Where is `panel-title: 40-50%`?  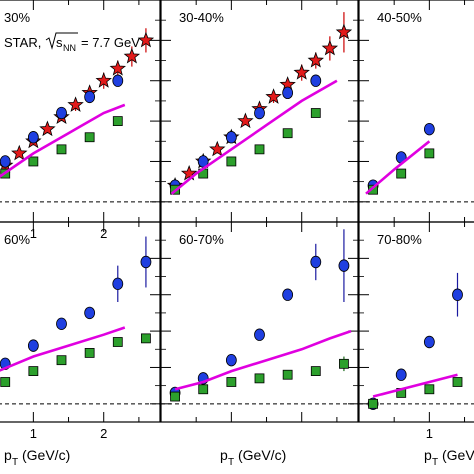
panel-title: 40-50% is located at coordinates (399, 17).